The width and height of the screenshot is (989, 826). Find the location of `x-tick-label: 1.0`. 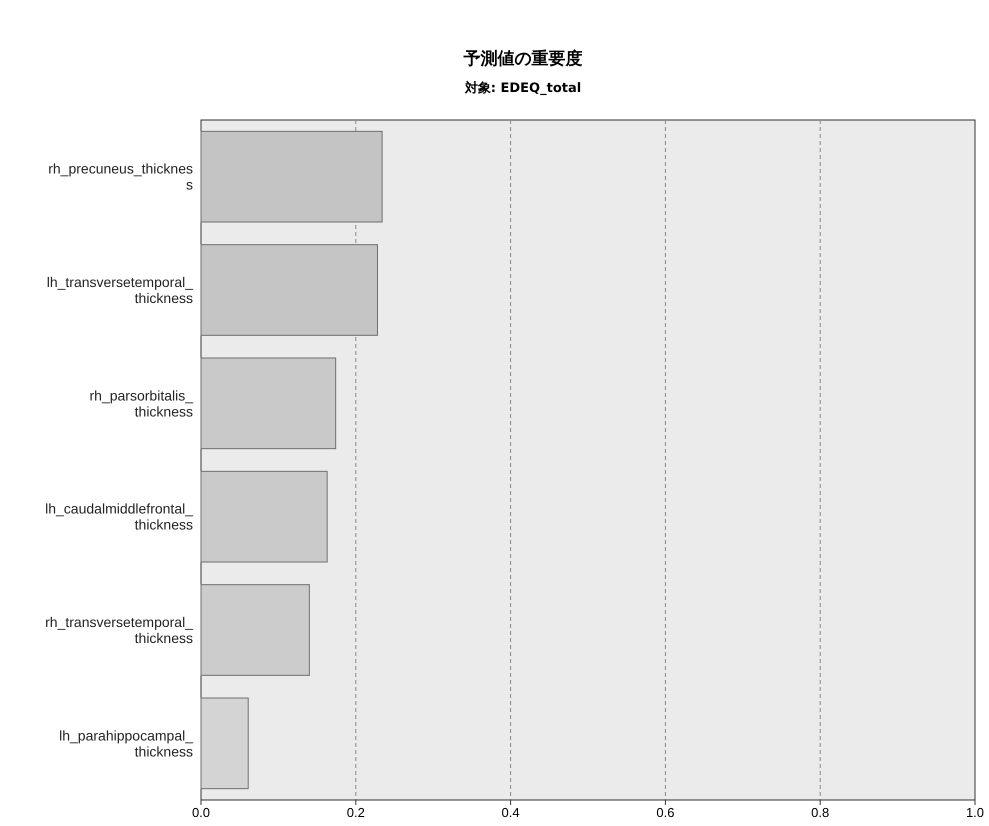

x-tick-label: 1.0 is located at coordinates (975, 812).